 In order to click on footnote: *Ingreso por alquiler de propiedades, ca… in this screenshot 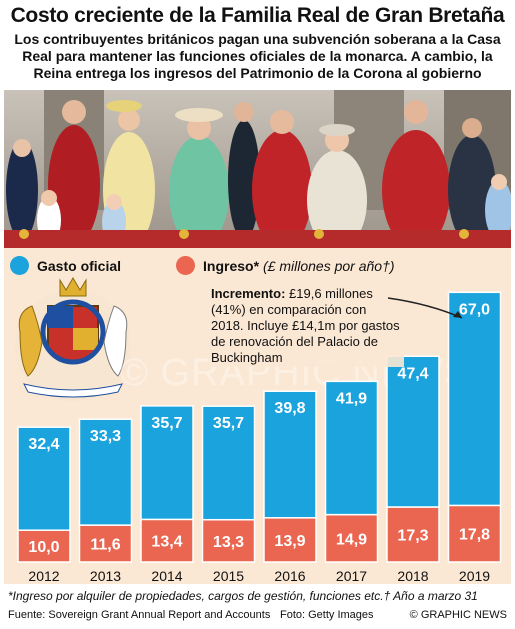, I will do `click(243, 596)`.